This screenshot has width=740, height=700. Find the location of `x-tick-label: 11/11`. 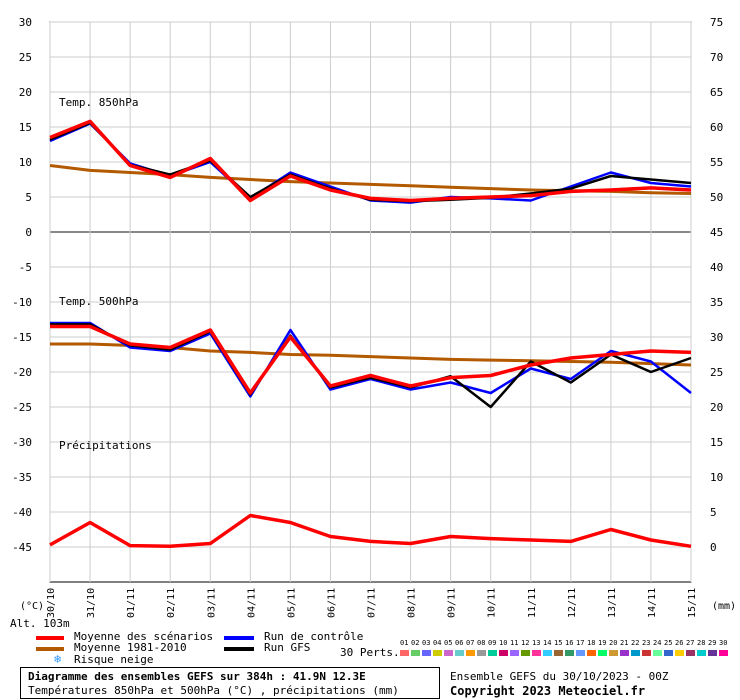

x-tick-label: 11/11 is located at coordinates (532, 603).